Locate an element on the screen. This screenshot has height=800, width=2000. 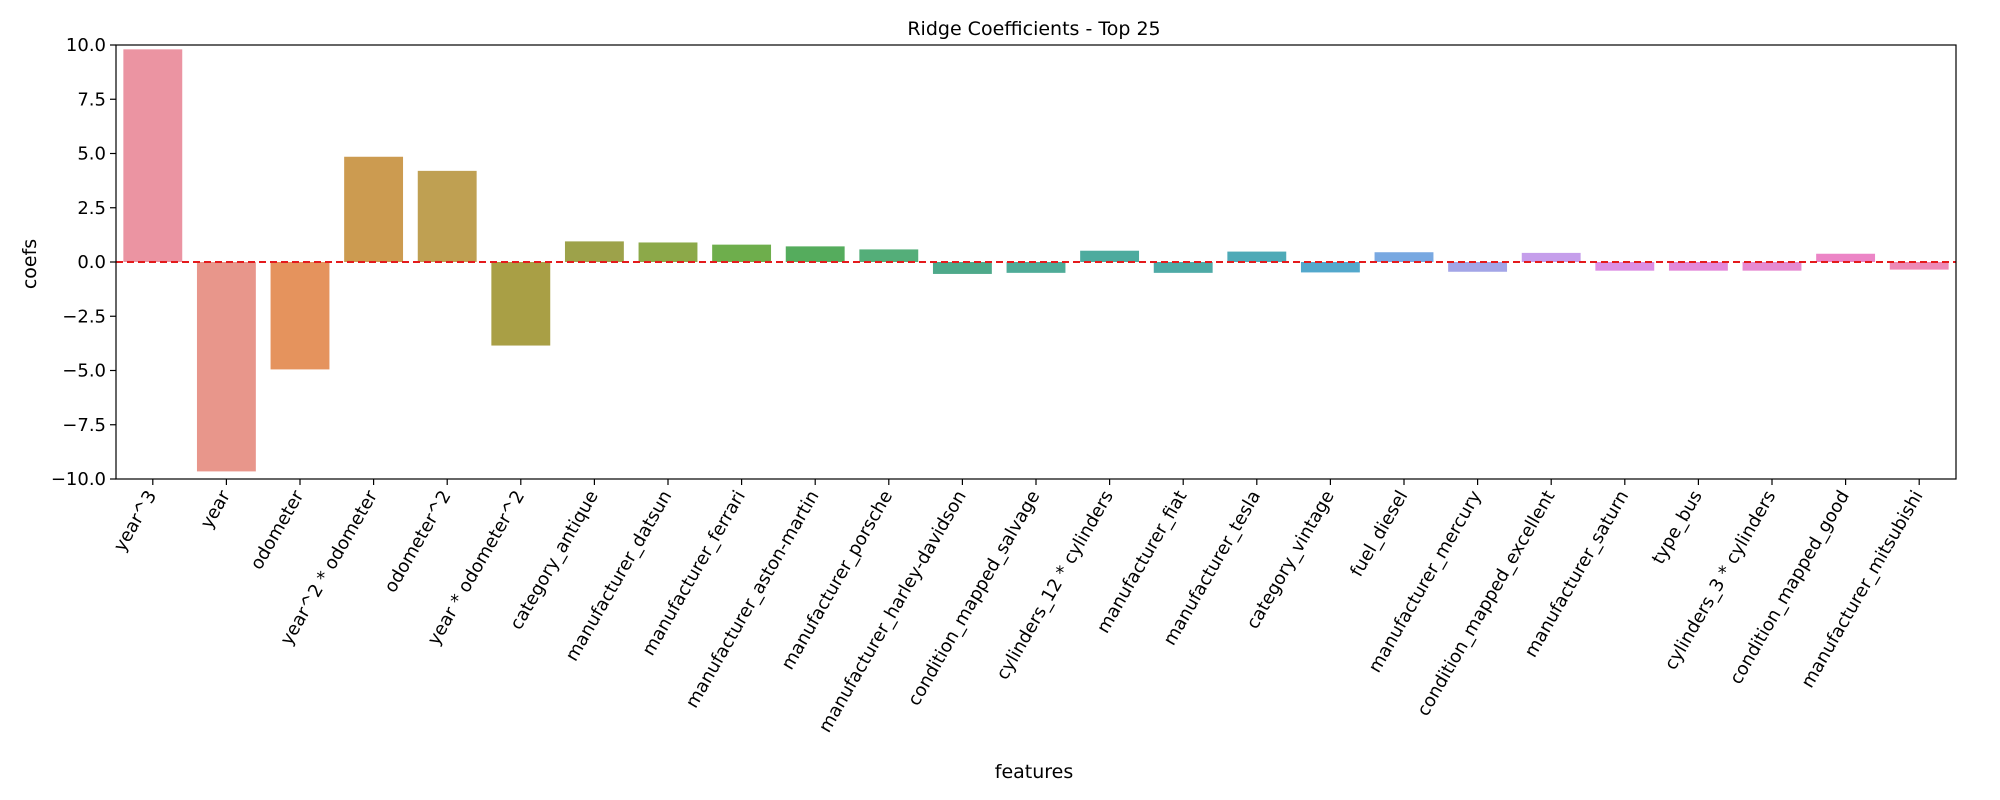
y-tick-label: −10.0 is located at coordinates (78, 479).